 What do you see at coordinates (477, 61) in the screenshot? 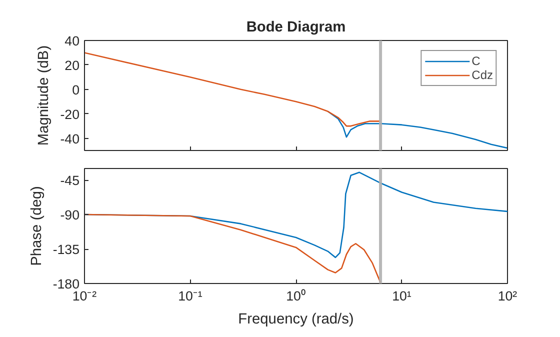
I see `legend-label: C` at bounding box center [477, 61].